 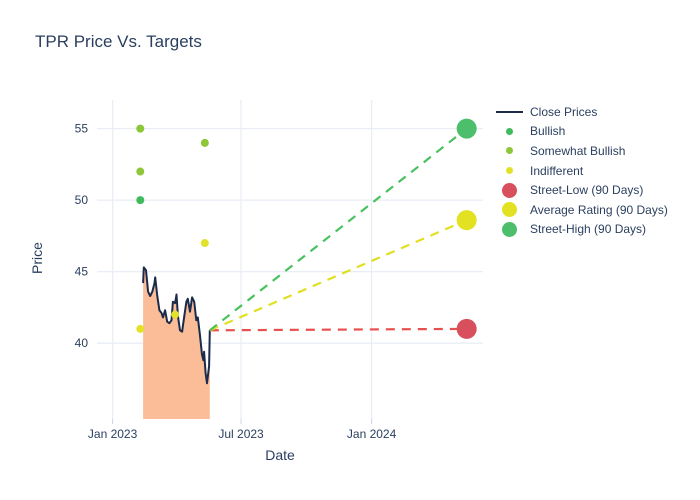 I want to click on legend-item-label: Average Rating (90 Days), so click(x=599, y=209).